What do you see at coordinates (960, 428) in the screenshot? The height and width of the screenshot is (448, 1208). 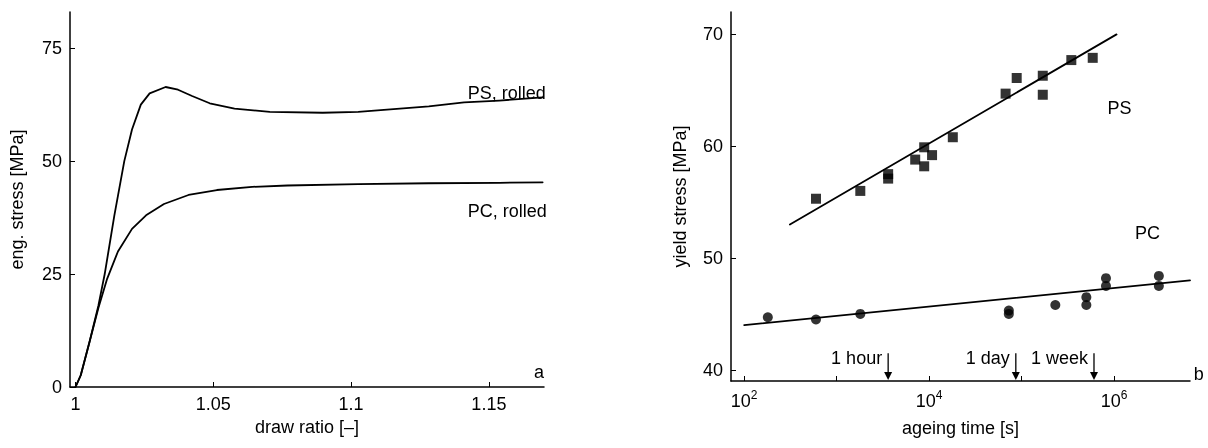 I see `x-axis-title: ageing time [s]` at bounding box center [960, 428].